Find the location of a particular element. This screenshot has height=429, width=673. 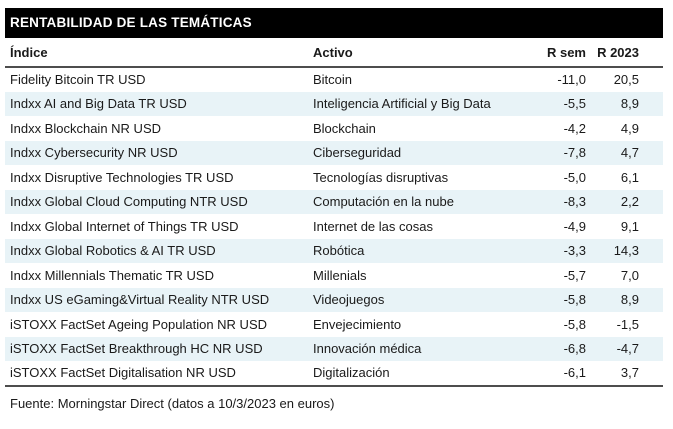

cell-rsem: -5,0 is located at coordinates (574, 177).